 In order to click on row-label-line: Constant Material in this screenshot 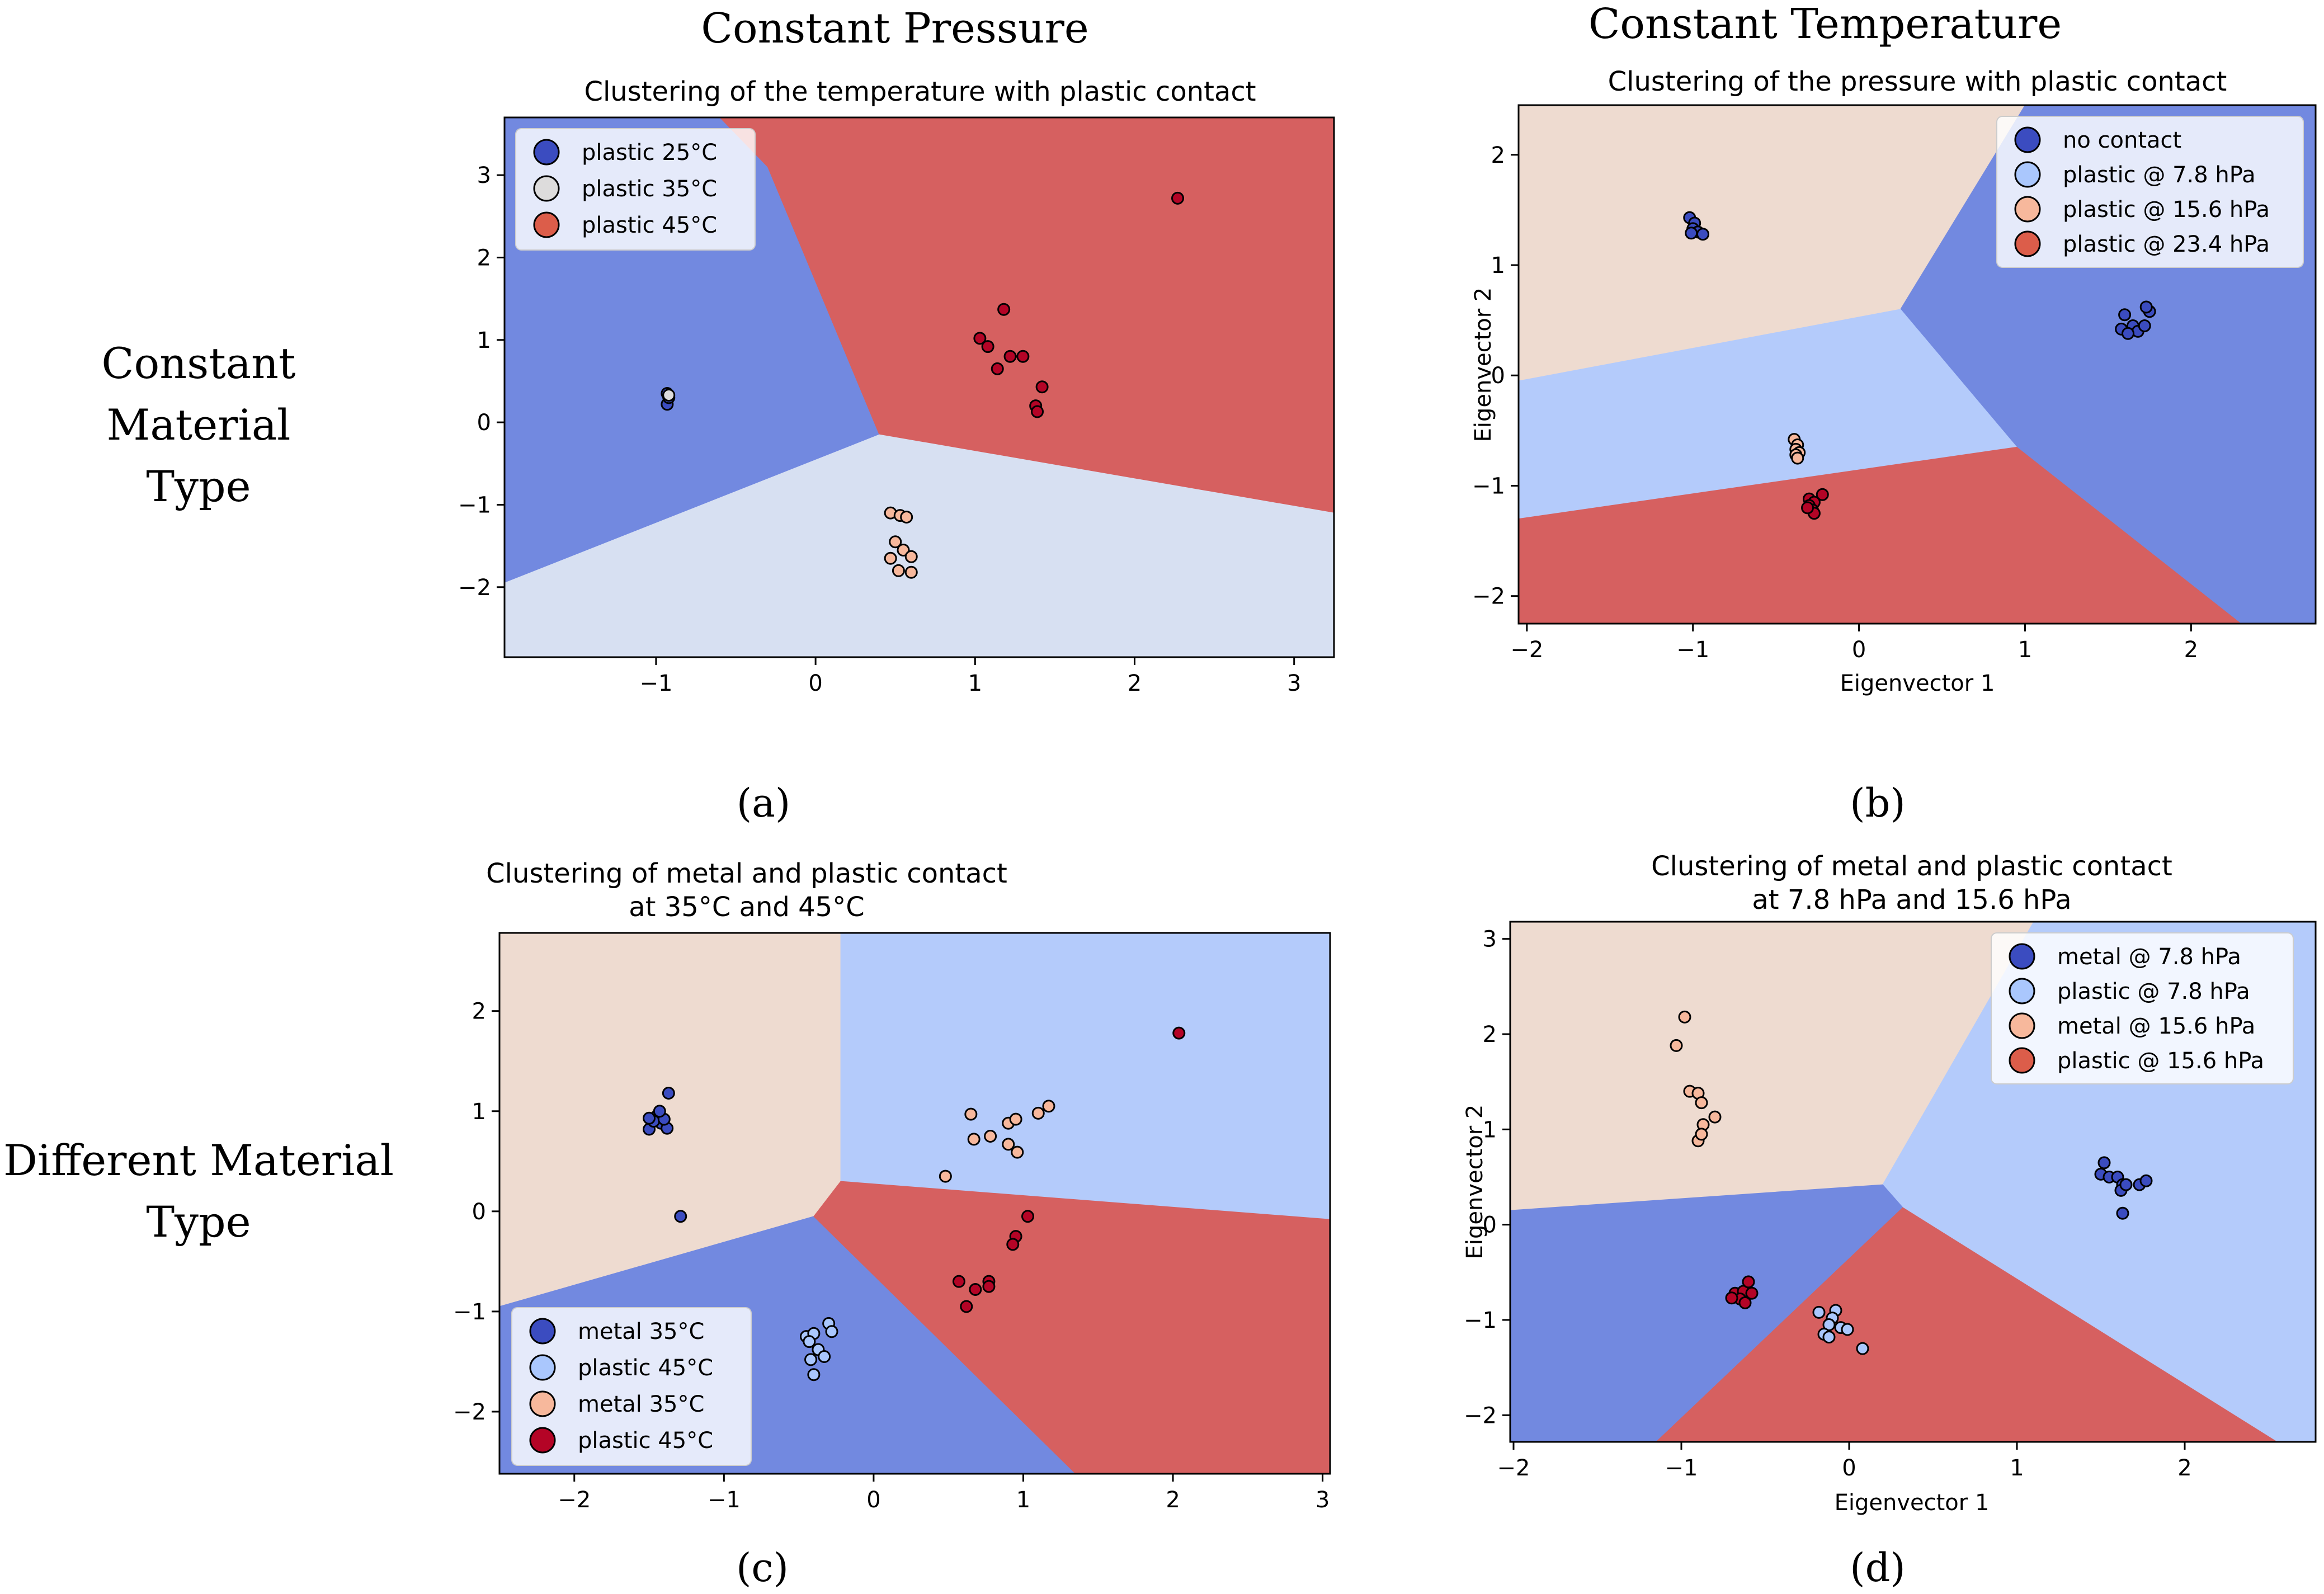, I will do `click(199, 394)`.